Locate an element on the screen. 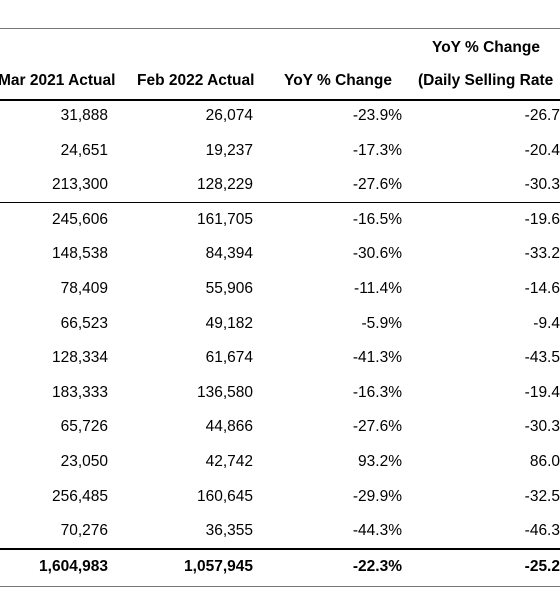 Image resolution: width=560 pixels, height=600 pixels. table-cell: 183,333 is located at coordinates (79, 392).